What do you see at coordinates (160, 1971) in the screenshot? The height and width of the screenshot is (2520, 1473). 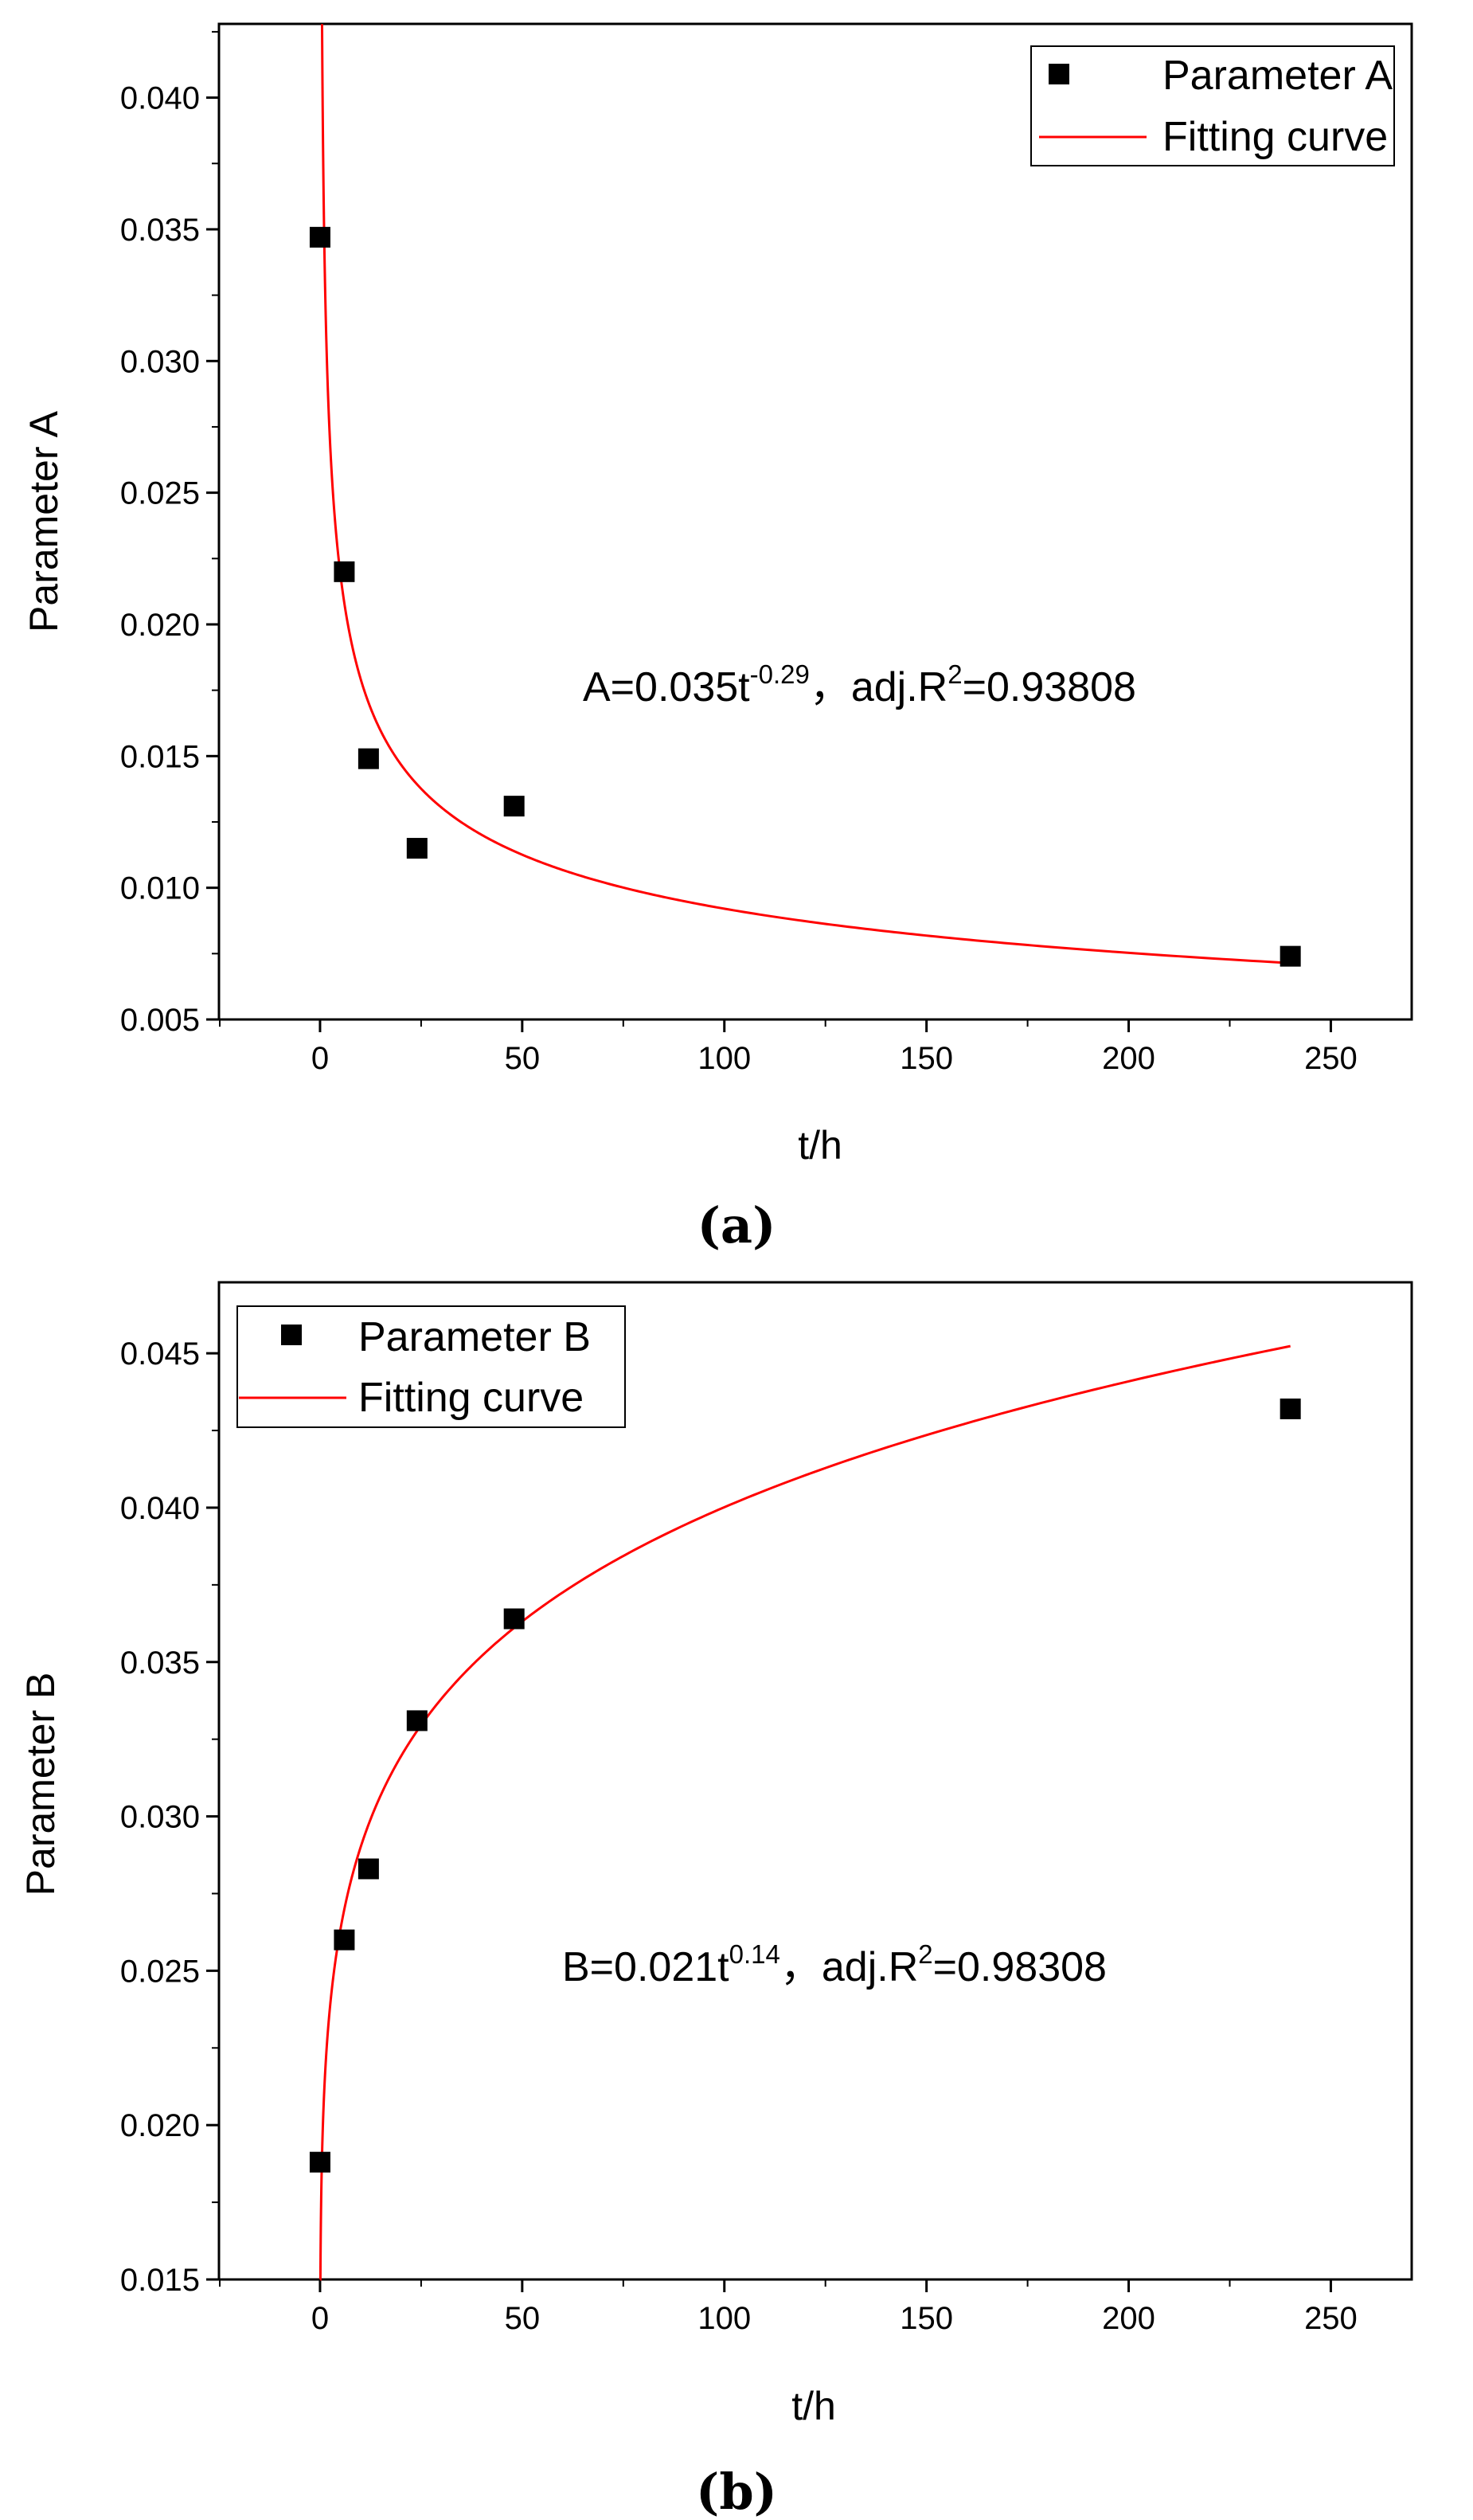 I see `y-tick-label-b-2: 0.025` at bounding box center [160, 1971].